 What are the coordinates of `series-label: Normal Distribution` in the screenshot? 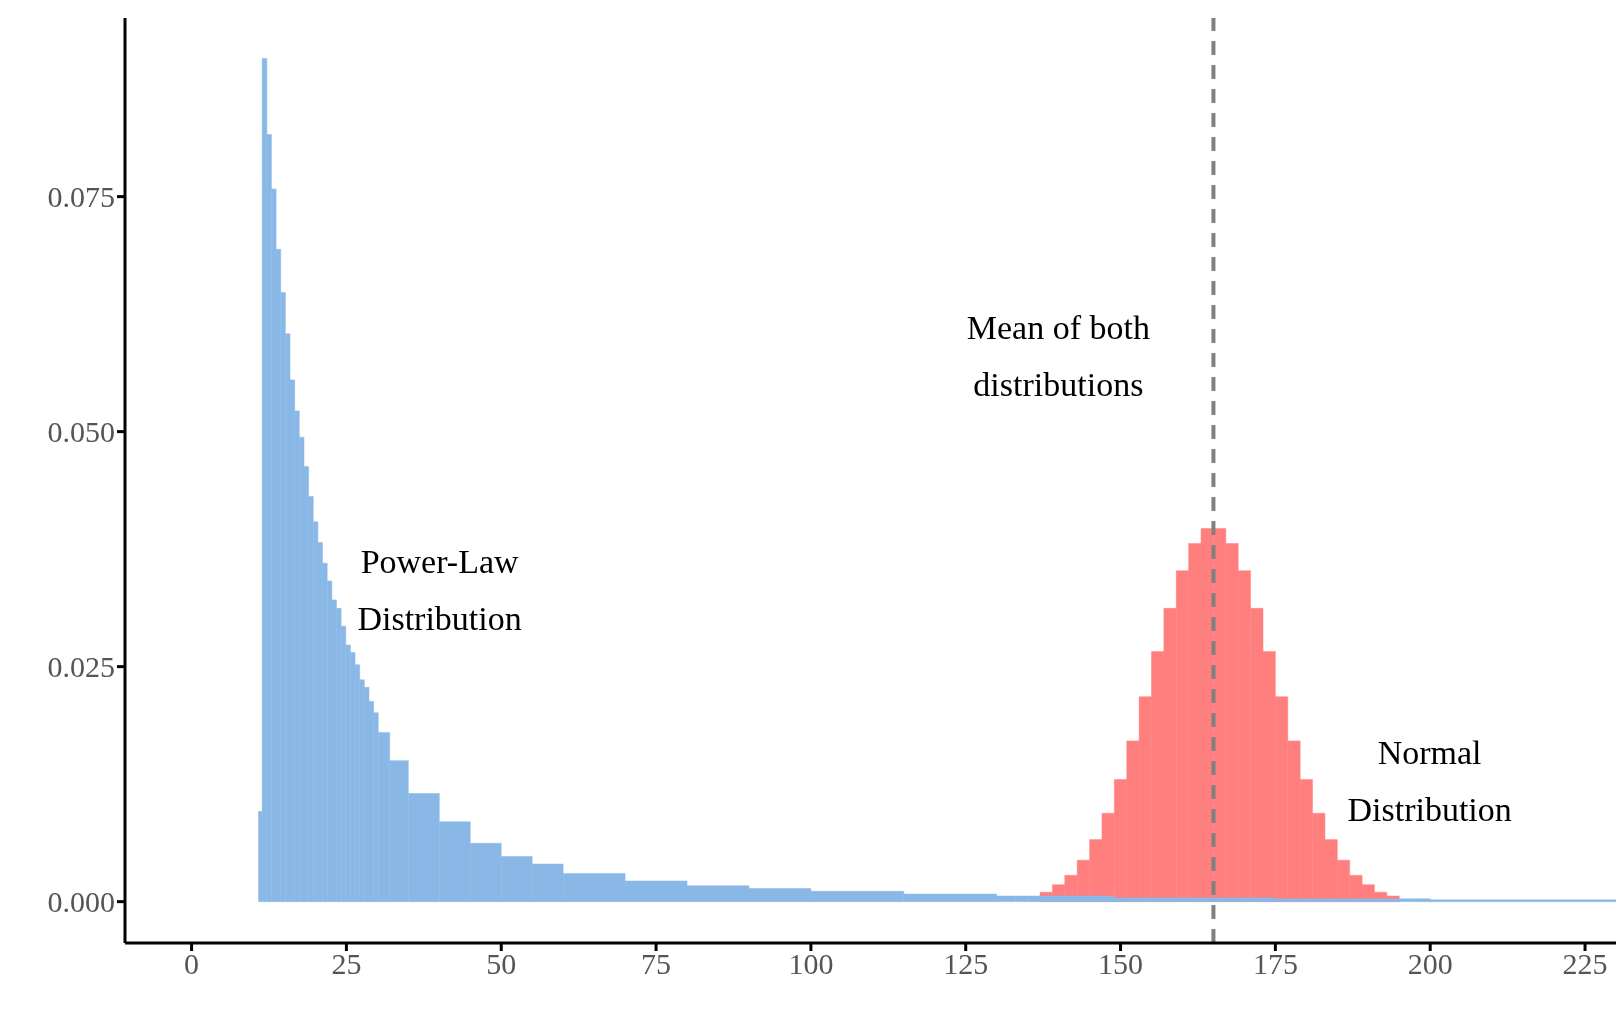 It's located at (1429, 781).